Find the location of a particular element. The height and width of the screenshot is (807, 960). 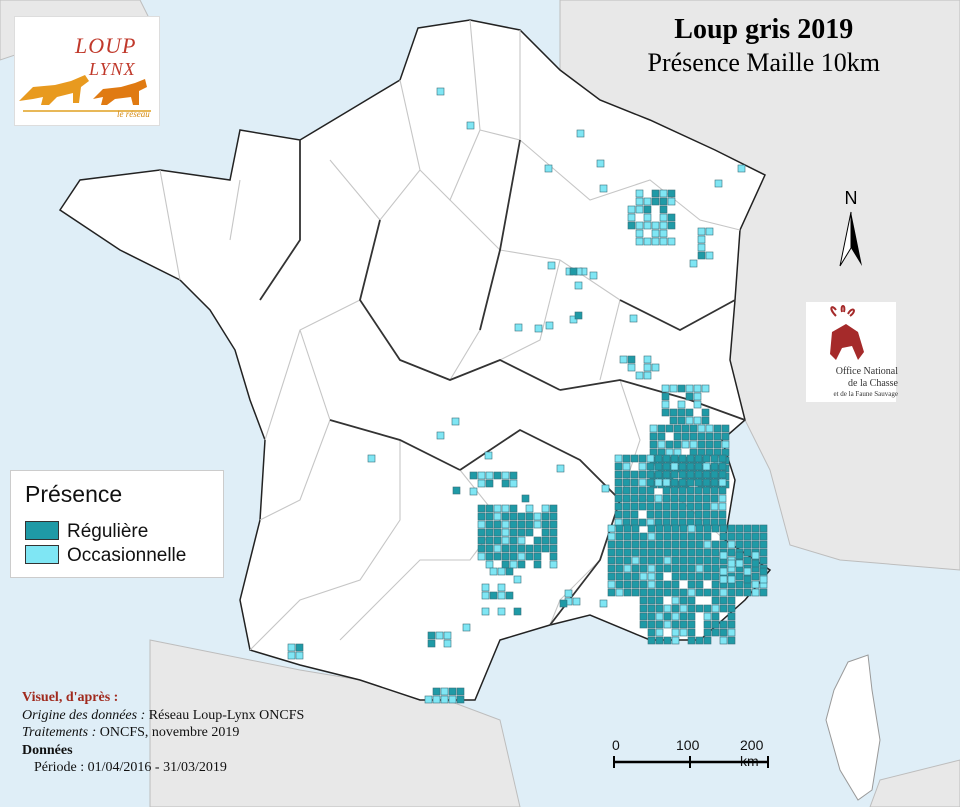

map-title: Loup gris 2019 Présence Maille 10km is located at coordinates (764, 46).